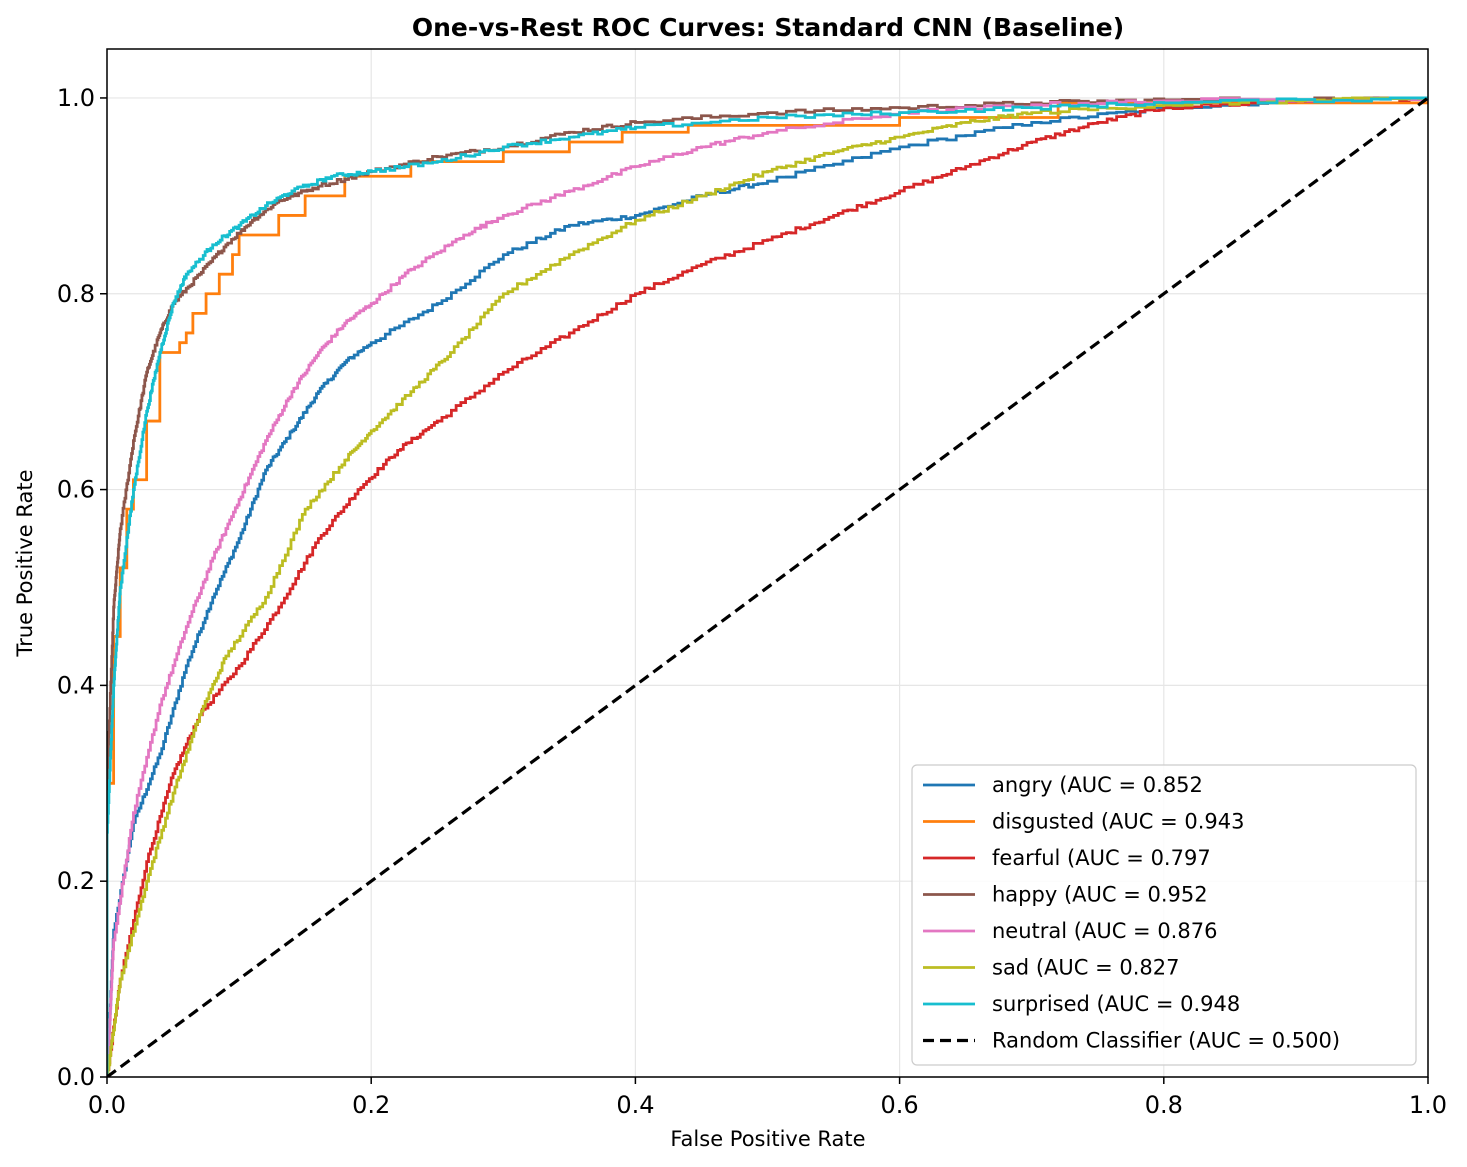  I want to click on legend-label-fearful: fearful (AUC = 0.797, so click(1101, 858).